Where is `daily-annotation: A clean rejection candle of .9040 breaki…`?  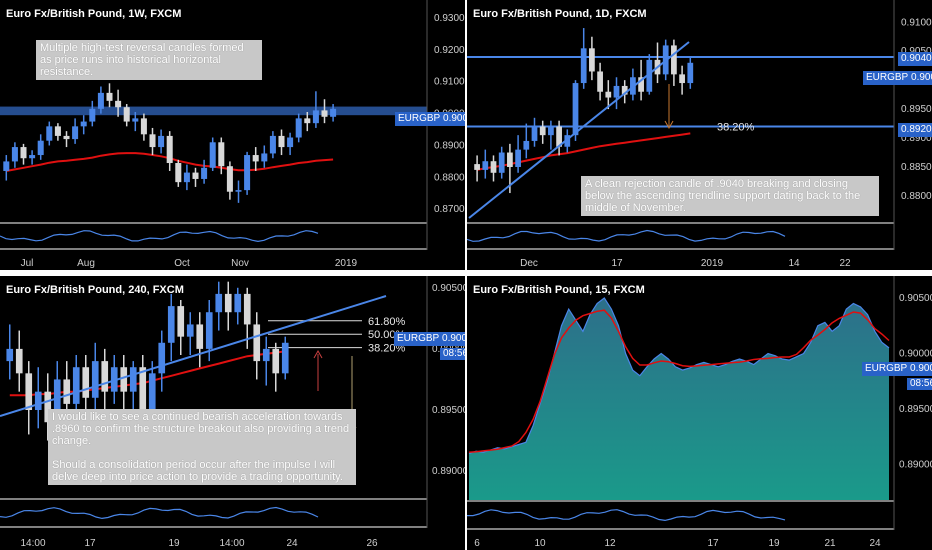 daily-annotation: A clean rejection candle of .9040 breaki… is located at coordinates (730, 196).